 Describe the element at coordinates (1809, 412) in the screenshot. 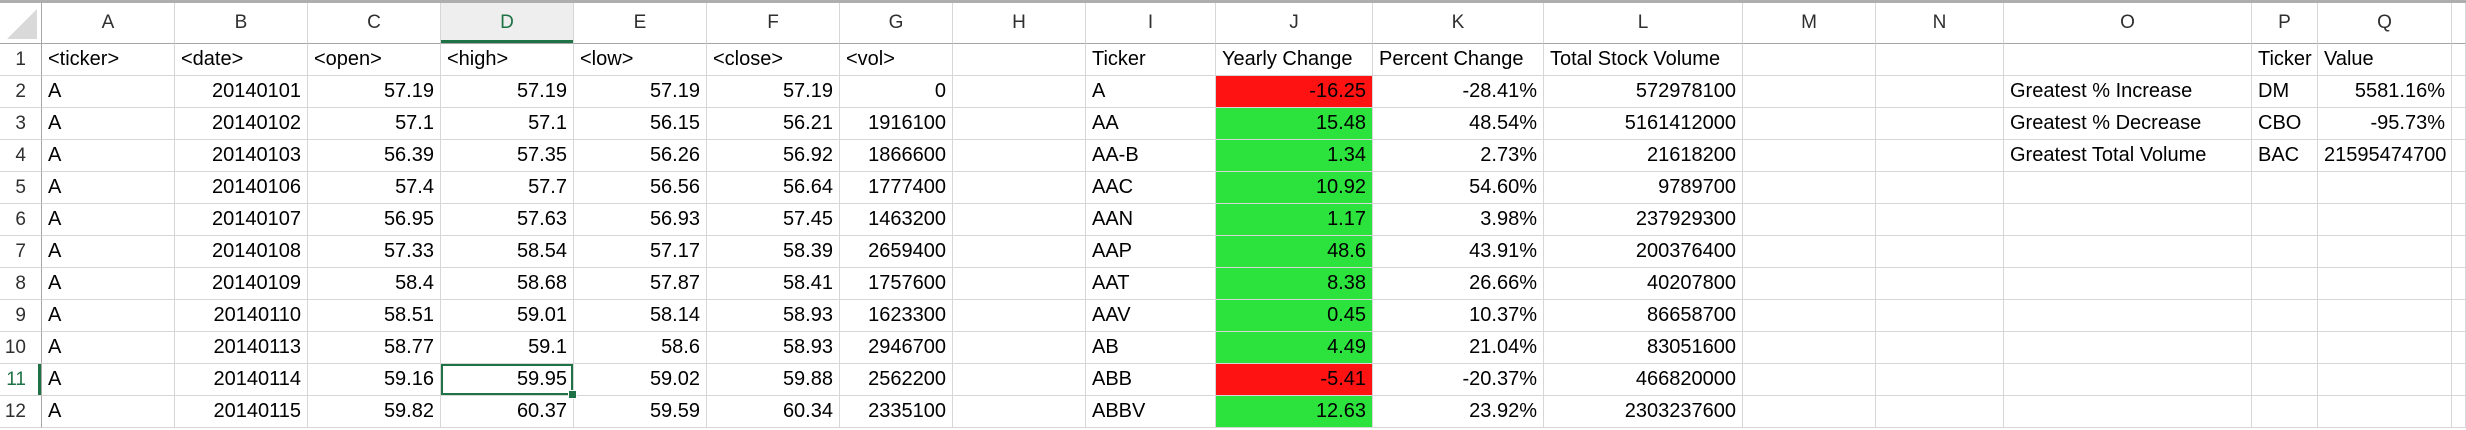

I see `cell-M12` at that location.